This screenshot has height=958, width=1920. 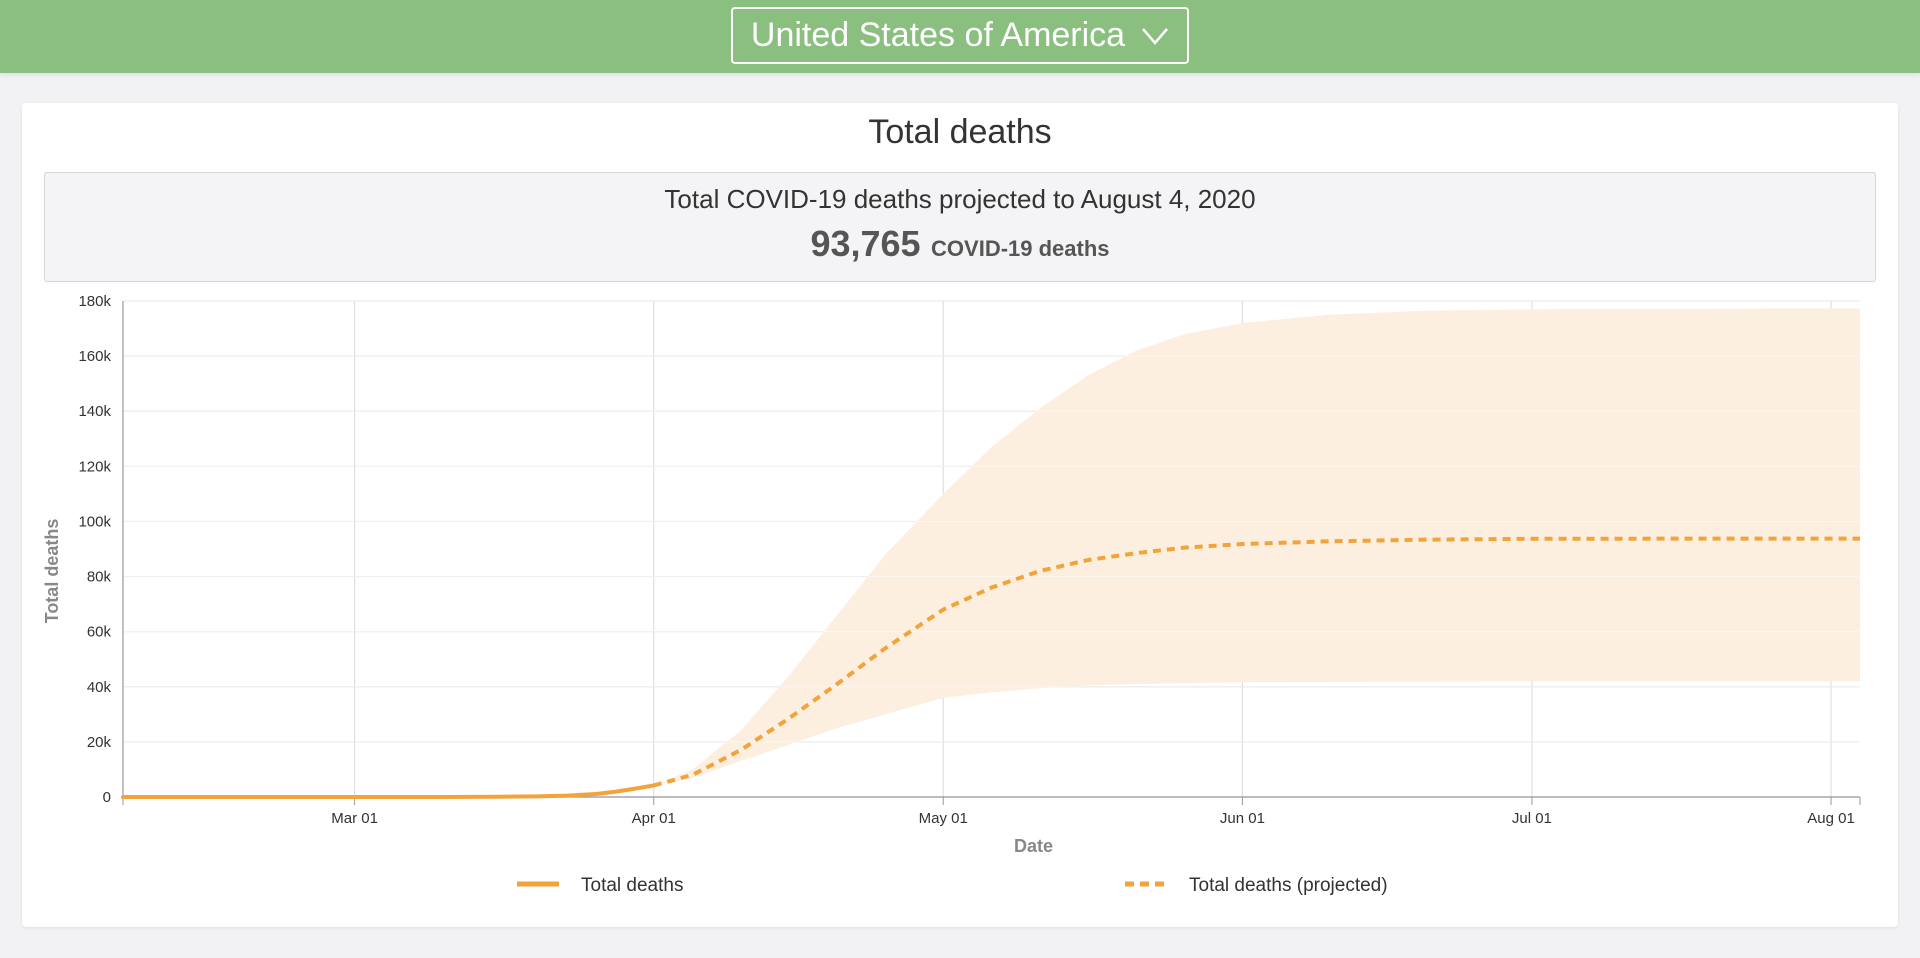 I want to click on top-bar: United States of America, so click(x=960, y=36).